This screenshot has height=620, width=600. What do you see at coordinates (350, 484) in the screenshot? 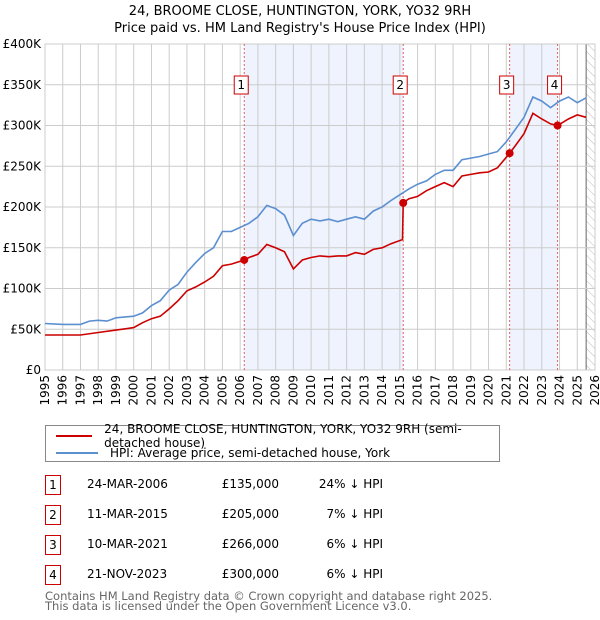
I see `sale-hpi-diff: 24% ↓ HPI` at bounding box center [350, 484].